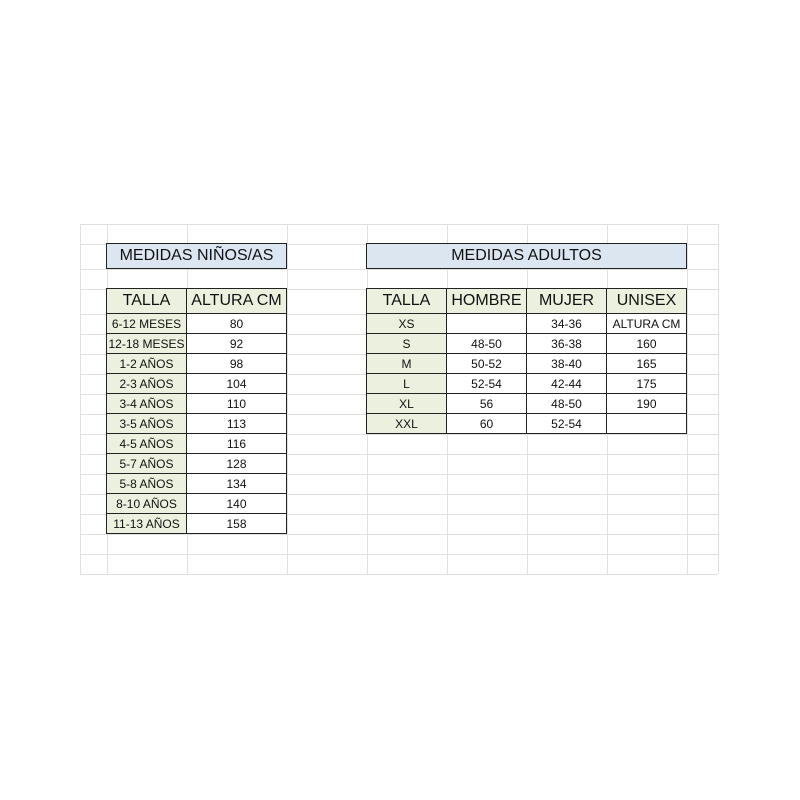  What do you see at coordinates (146, 463) in the screenshot?
I see `kids-table-cell: 5-7 AÑOS` at bounding box center [146, 463].